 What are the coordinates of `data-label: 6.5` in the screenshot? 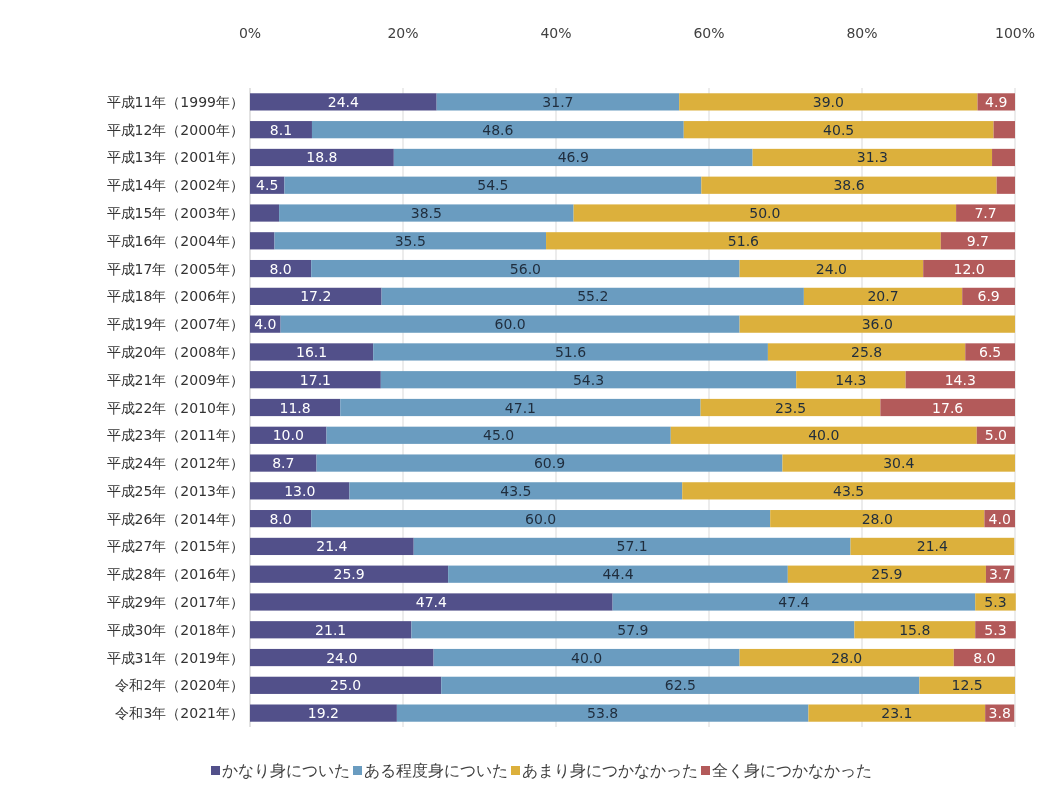 It's located at (990, 351).